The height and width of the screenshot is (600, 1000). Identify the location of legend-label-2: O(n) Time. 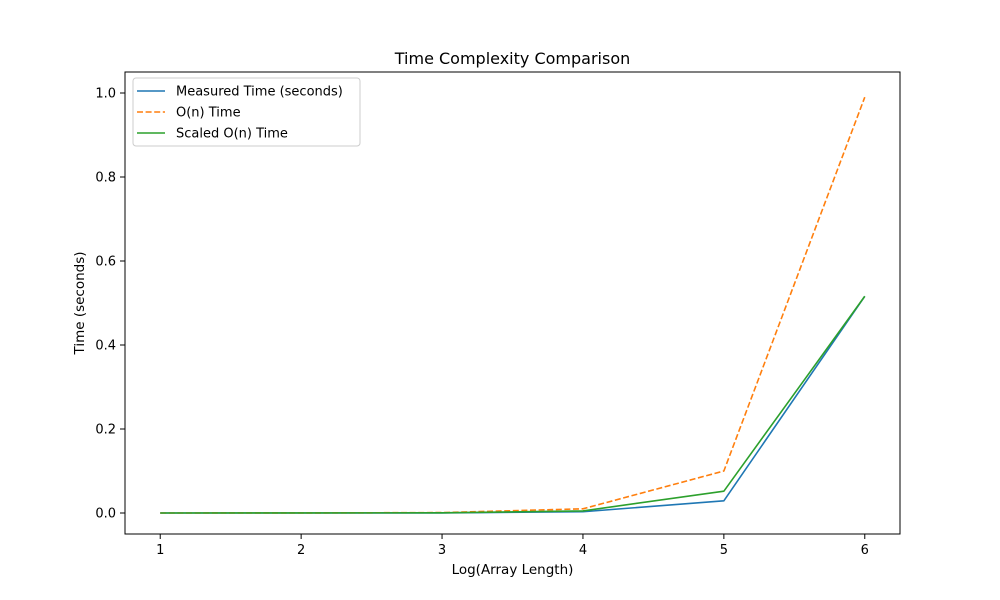
(208, 113).